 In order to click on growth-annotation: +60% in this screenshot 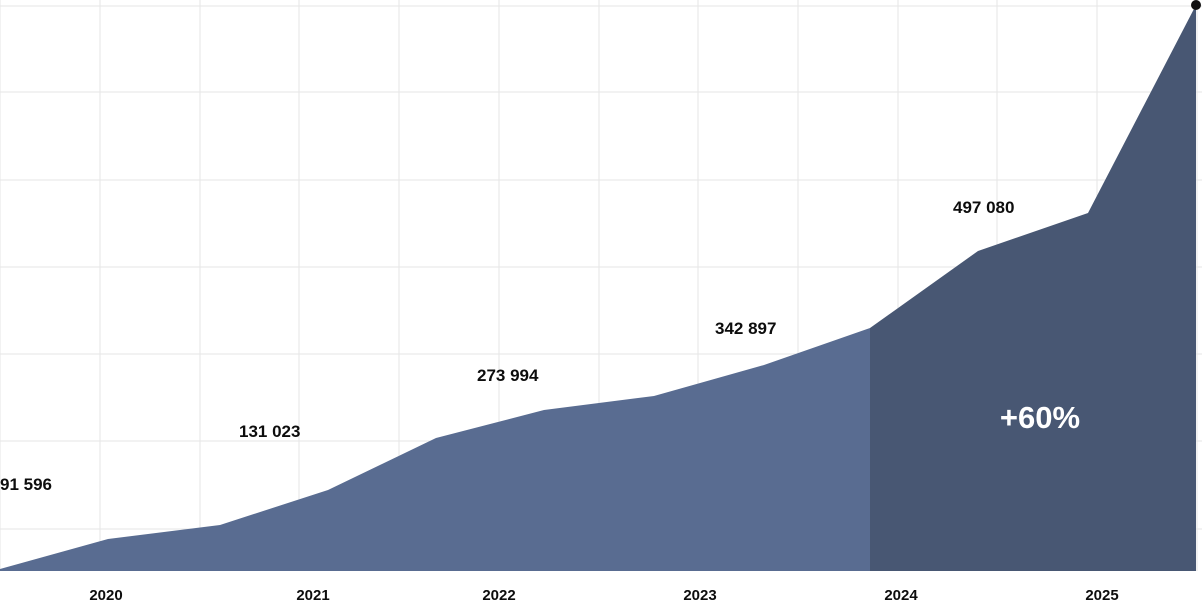, I will do `click(1040, 417)`.